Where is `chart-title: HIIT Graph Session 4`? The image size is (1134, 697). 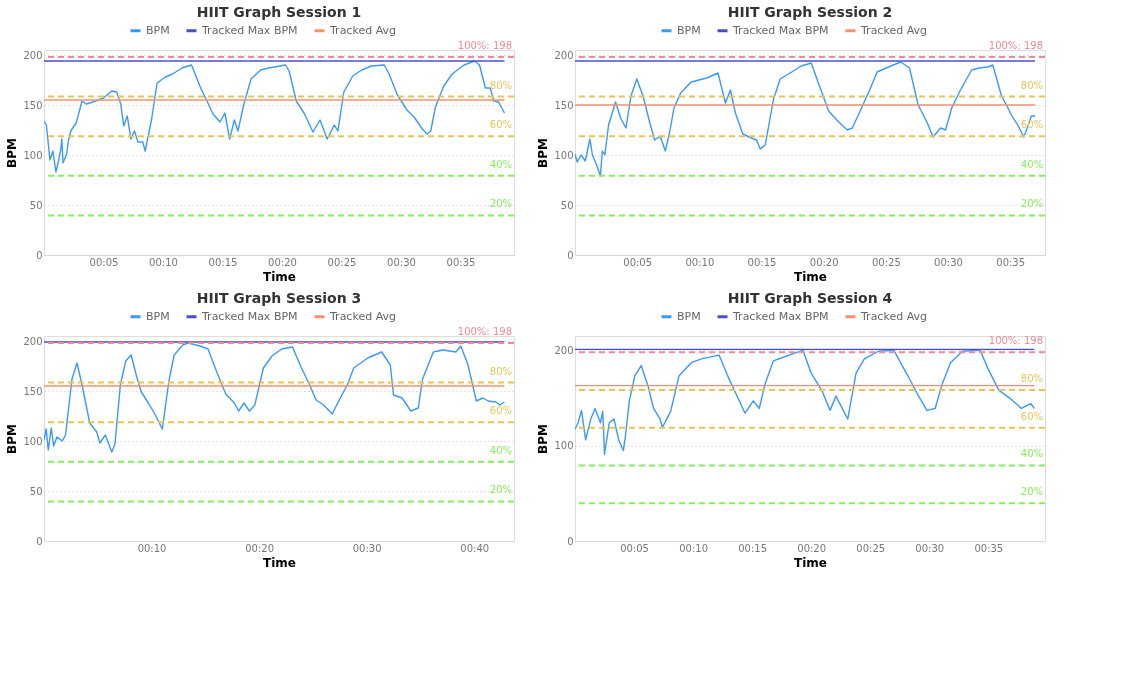 chart-title: HIIT Graph Session 4 is located at coordinates (810, 298).